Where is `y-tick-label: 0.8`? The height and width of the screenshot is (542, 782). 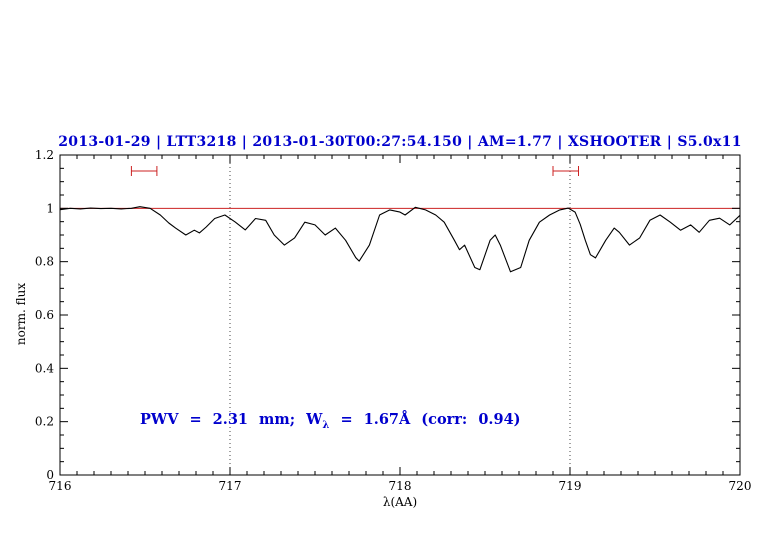
y-tick-label: 0.8 is located at coordinates (44, 262).